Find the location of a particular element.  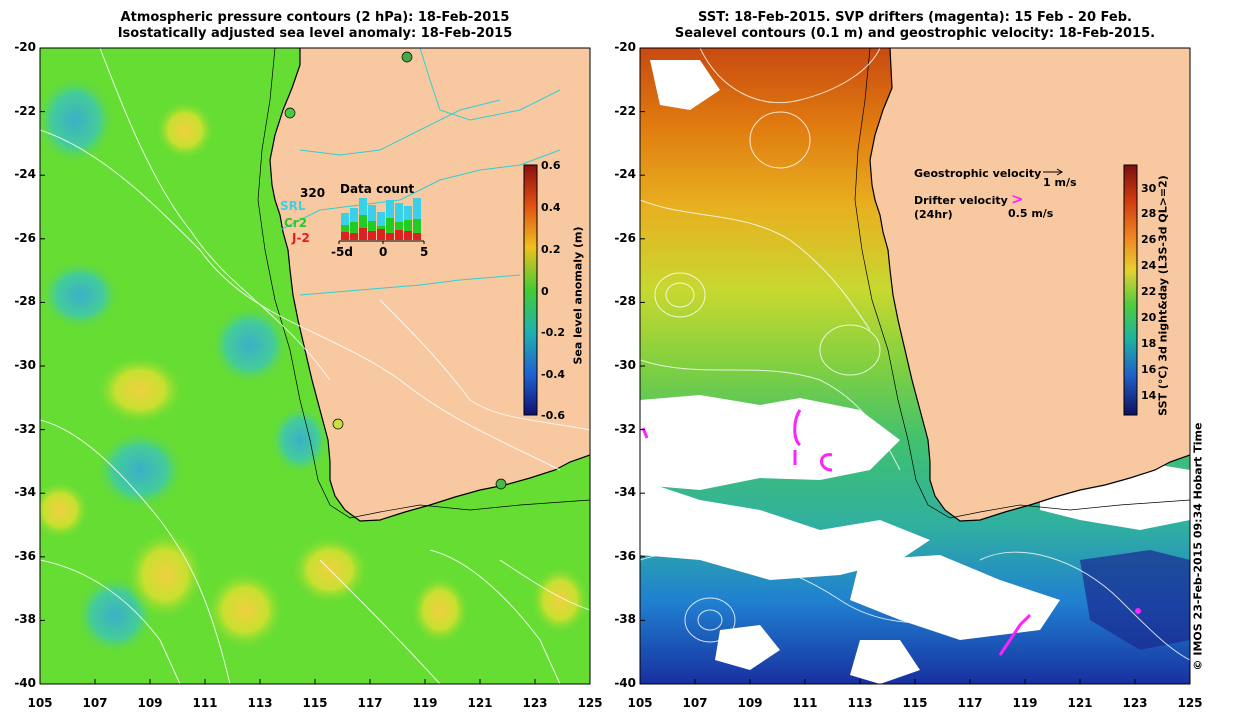

right-lon-tick-label: 111 is located at coordinates (805, 703).